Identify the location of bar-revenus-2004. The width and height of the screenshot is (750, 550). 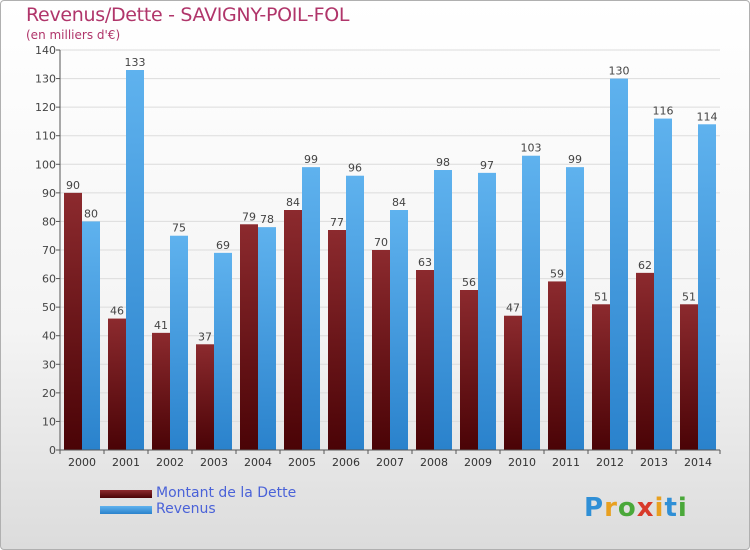
(267, 338).